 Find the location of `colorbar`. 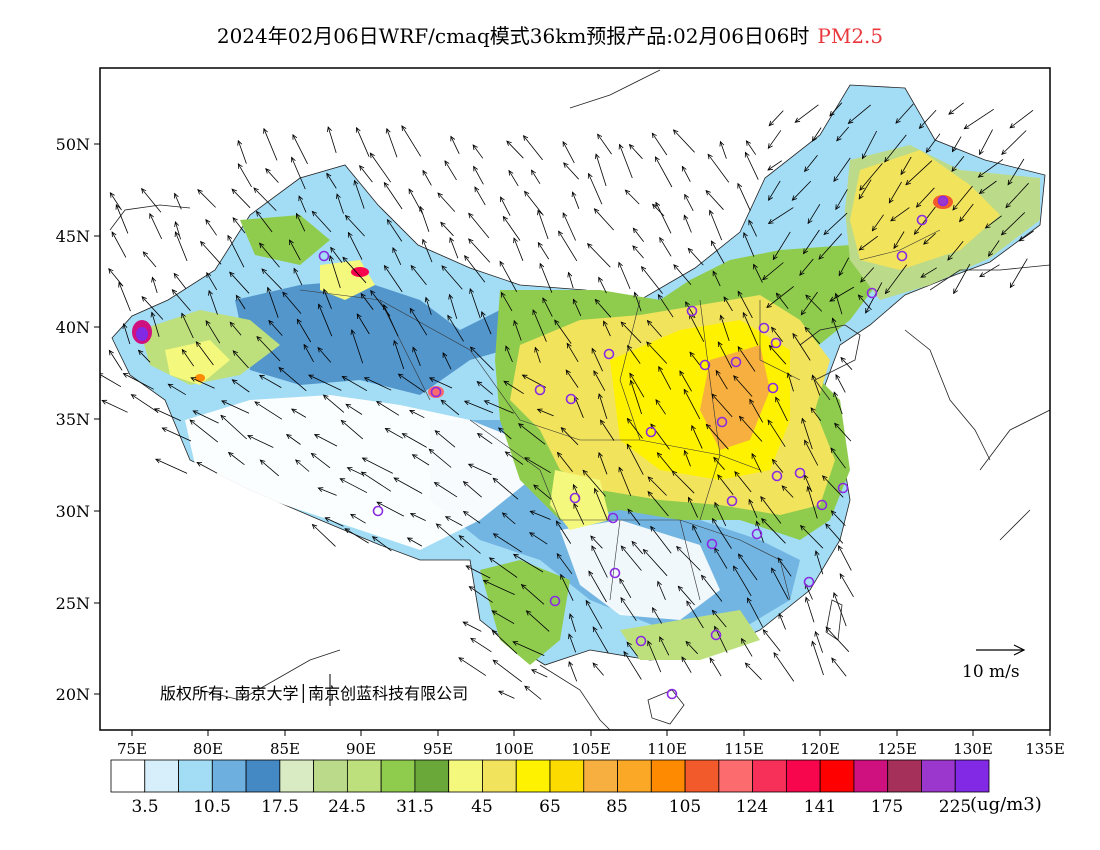

colorbar is located at coordinates (550, 776).